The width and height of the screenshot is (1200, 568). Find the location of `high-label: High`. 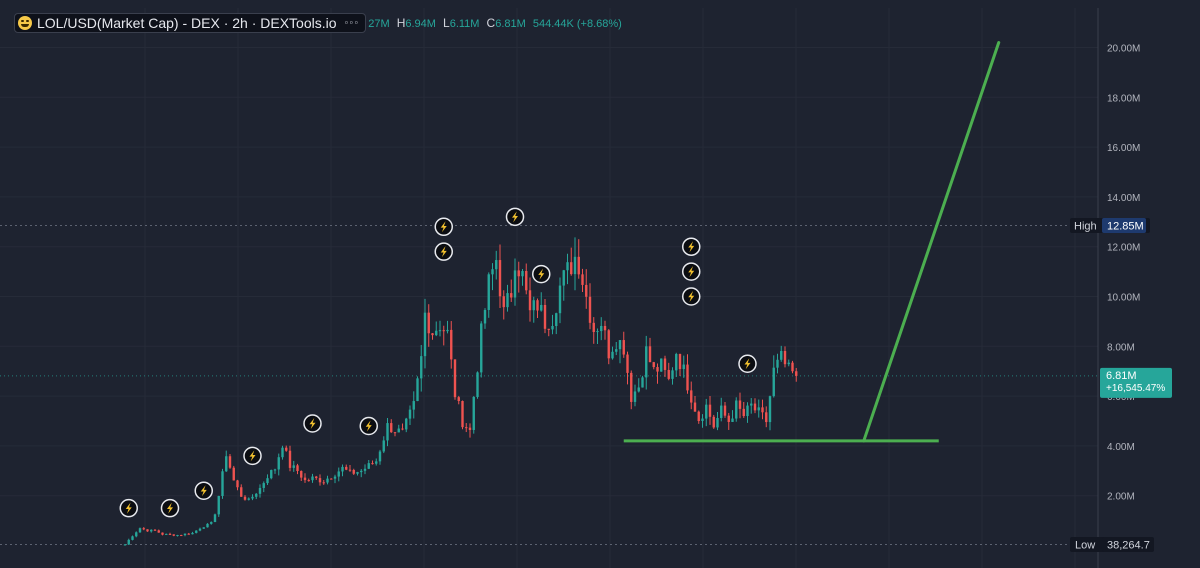

high-label: High is located at coordinates (1085, 227).